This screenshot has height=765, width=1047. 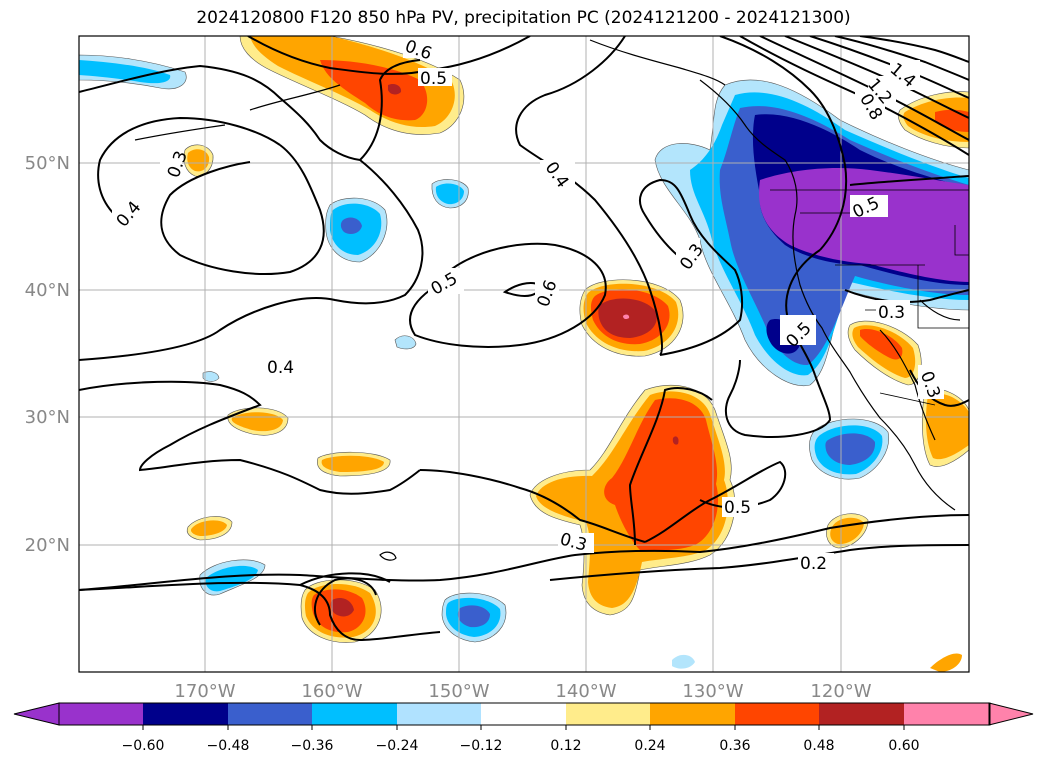 I want to click on lon-label: 160°W, so click(x=331, y=691).